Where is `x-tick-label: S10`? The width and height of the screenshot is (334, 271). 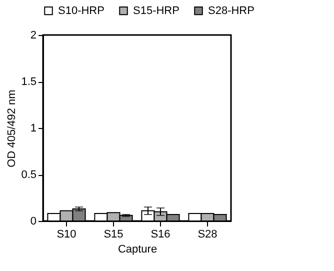
x-tick-label: S10 is located at coordinates (66, 234).